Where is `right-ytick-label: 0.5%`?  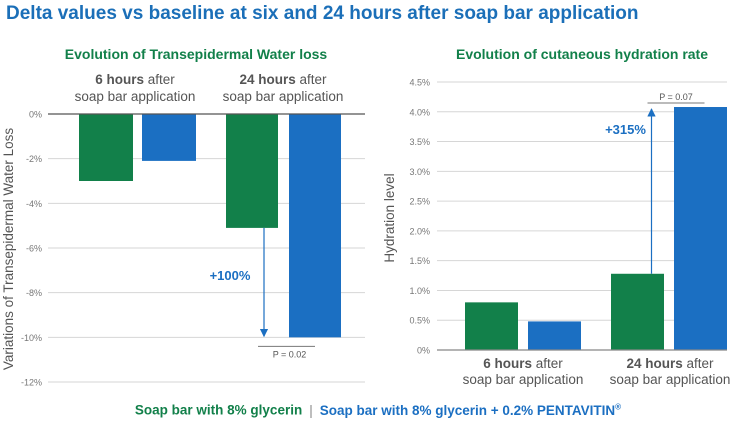 right-ytick-label: 0.5% is located at coordinates (419, 321).